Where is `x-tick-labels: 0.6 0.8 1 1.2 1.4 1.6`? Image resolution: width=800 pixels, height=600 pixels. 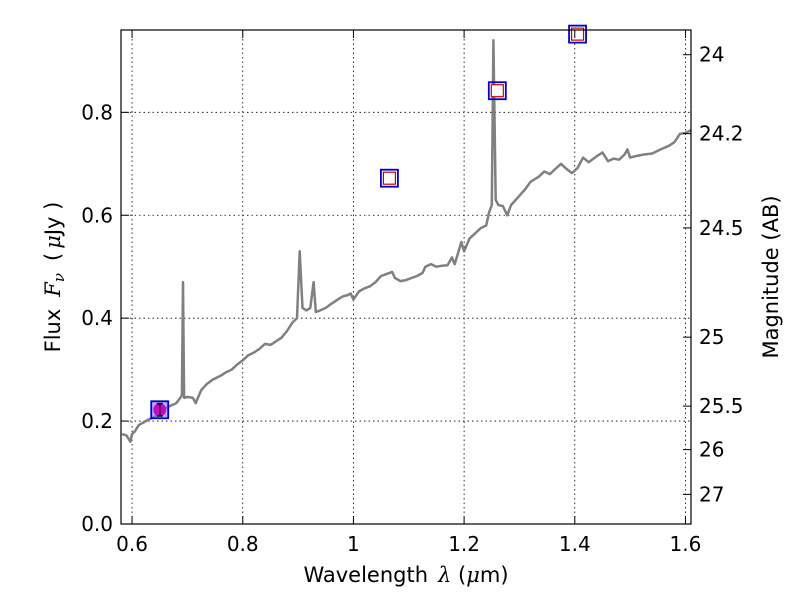
x-tick-labels: 0.6 0.8 1 1.2 1.4 1.6 is located at coordinates (408, 544).